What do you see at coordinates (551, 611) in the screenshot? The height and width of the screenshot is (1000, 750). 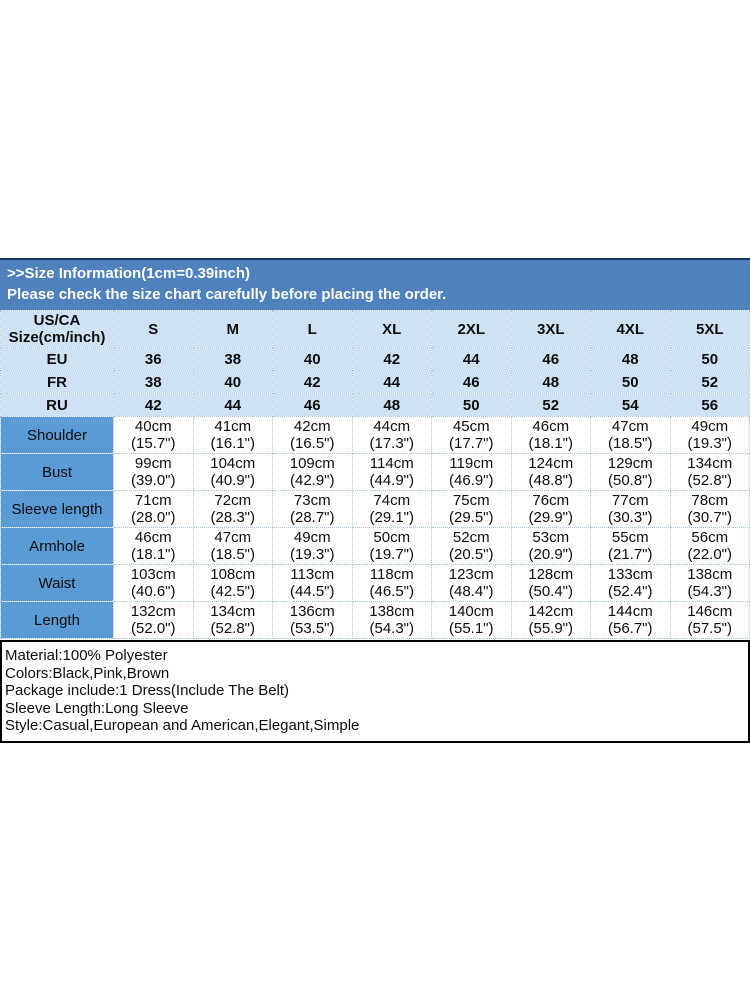 I see `cm-value: 142cm` at bounding box center [551, 611].